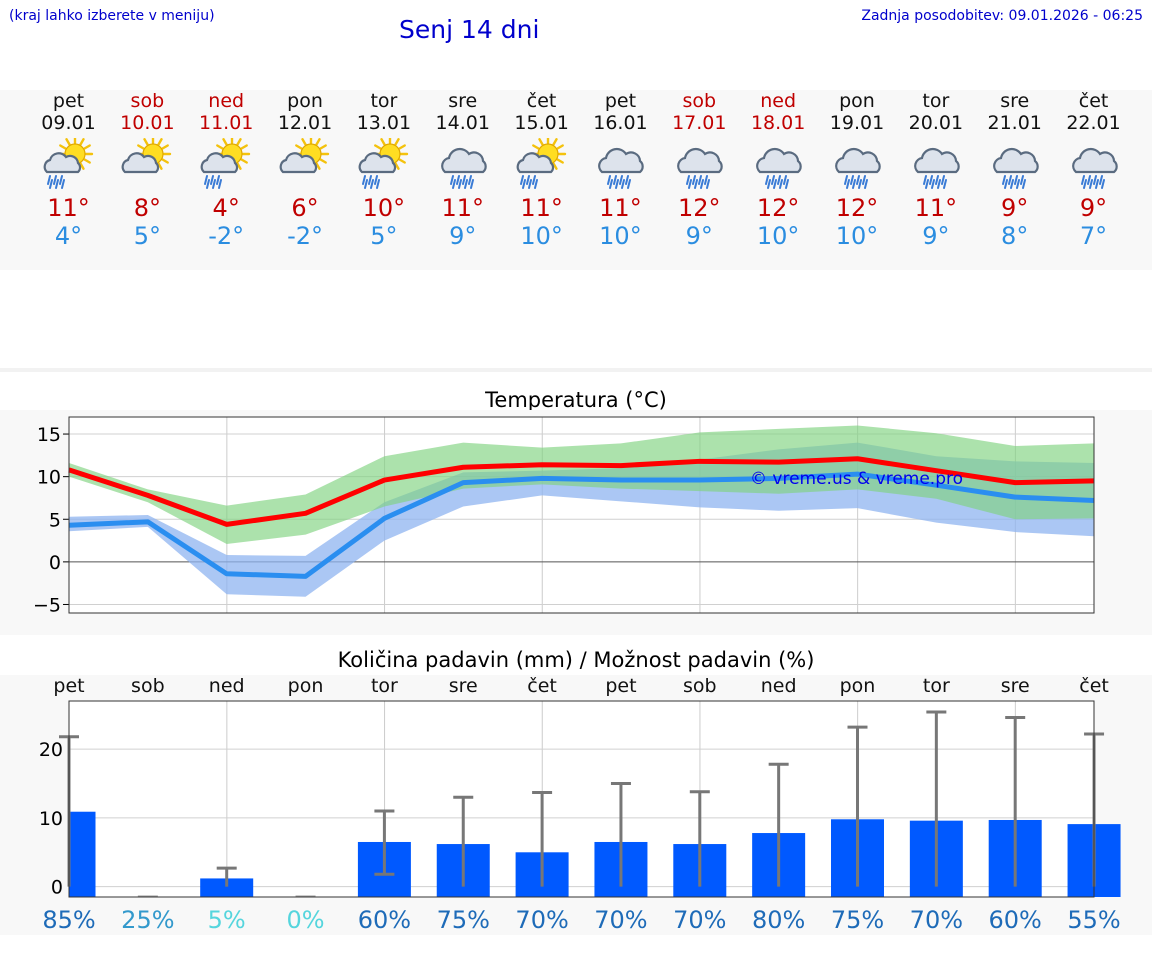 The height and width of the screenshot is (975, 1152). I want to click on forecast-day: pon 12.01 6° -2°, so click(305, 170).